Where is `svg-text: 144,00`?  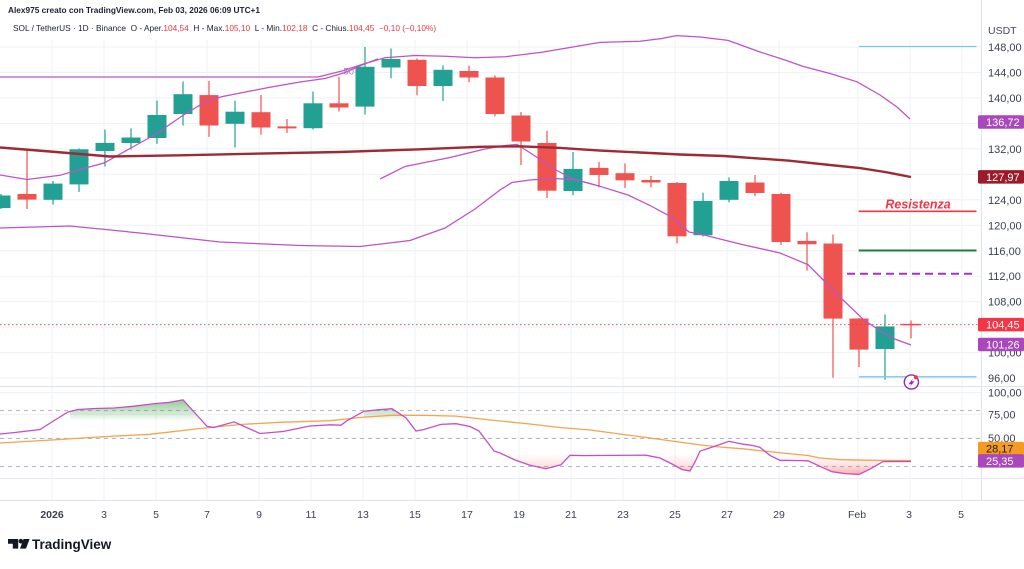
svg-text: 144,00 is located at coordinates (1005, 74).